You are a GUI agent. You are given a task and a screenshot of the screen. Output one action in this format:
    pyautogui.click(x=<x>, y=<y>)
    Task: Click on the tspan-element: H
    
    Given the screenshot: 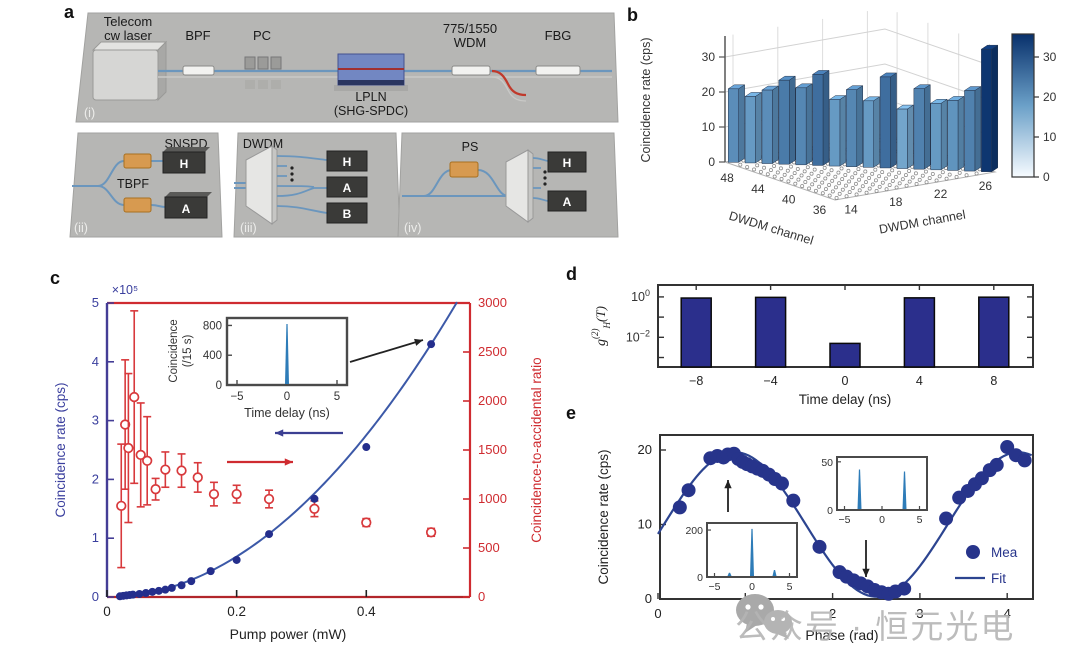 What is the action you would take?
    pyautogui.click(x=607, y=325)
    